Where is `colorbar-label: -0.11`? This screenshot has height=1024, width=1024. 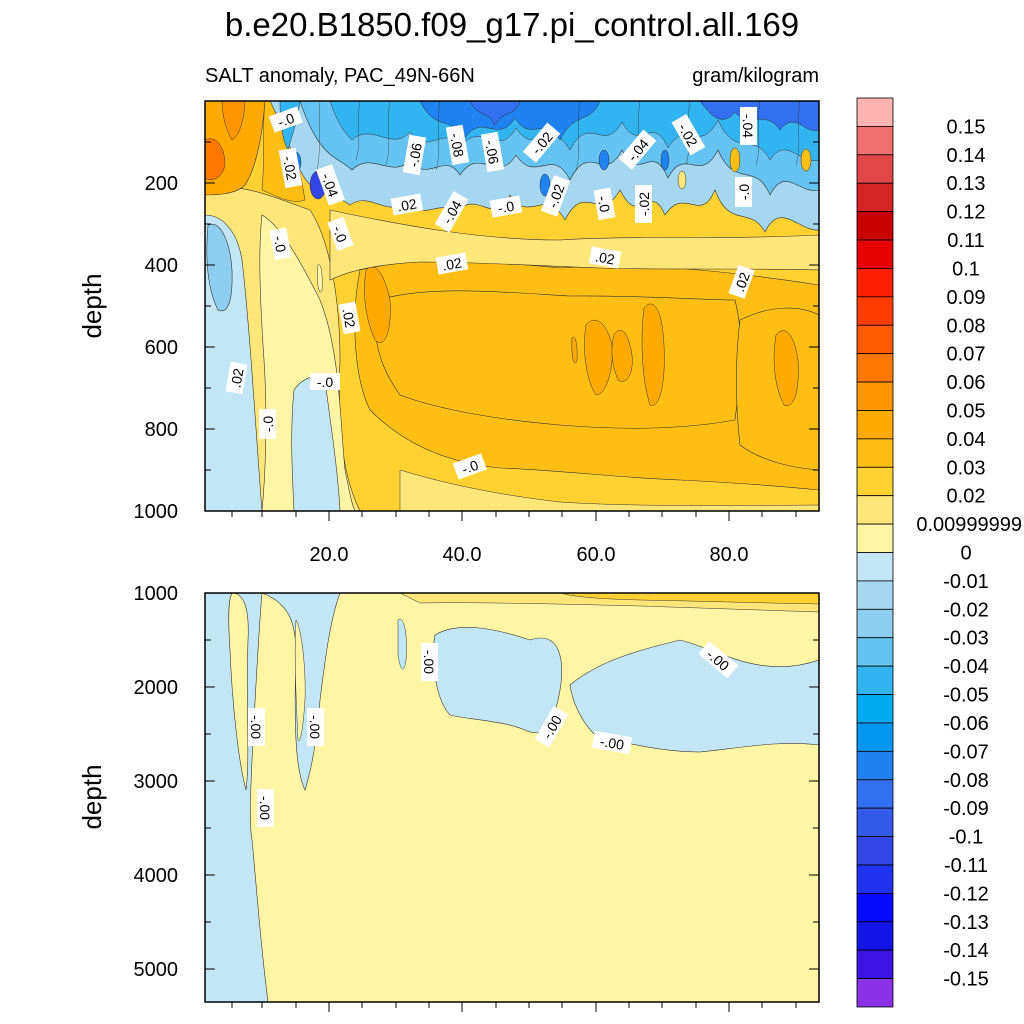
colorbar-label: -0.11 is located at coordinates (966, 866).